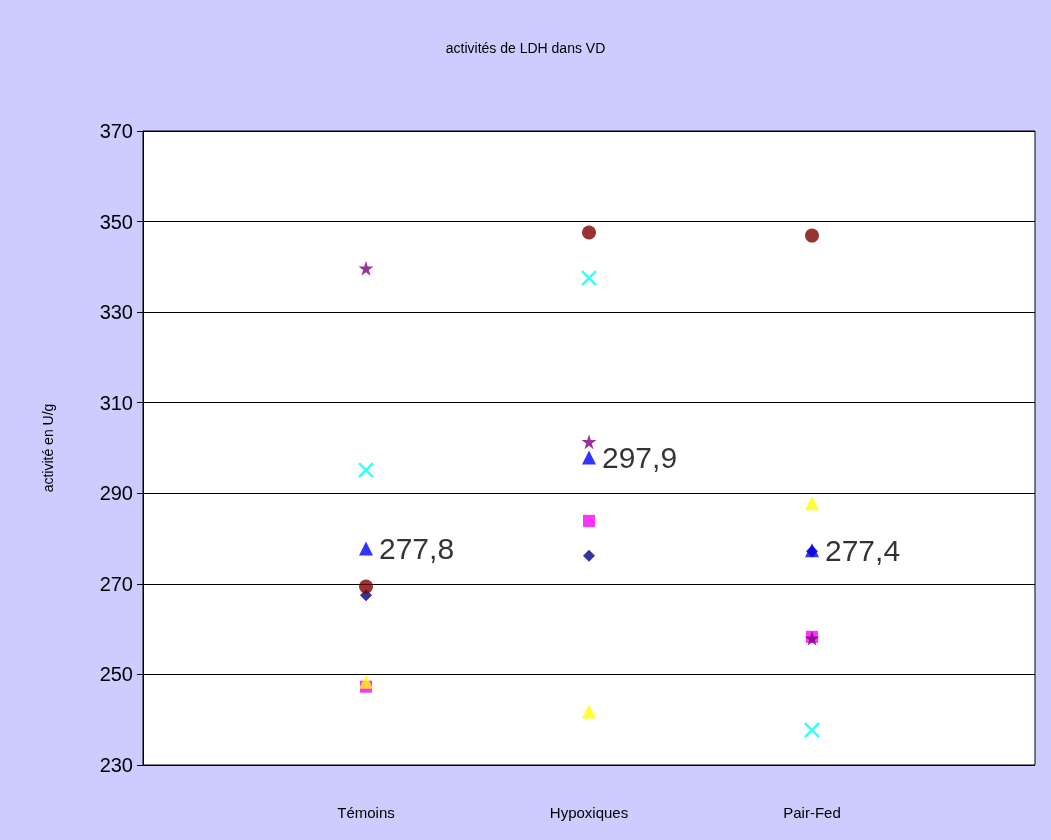 The height and width of the screenshot is (840, 1051). I want to click on data-label: 297,9, so click(640, 458).